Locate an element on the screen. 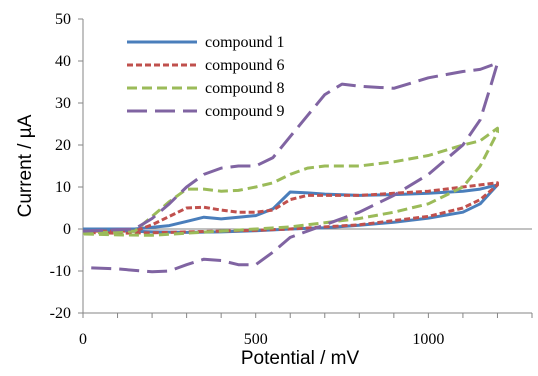 This screenshot has height=376, width=538. y-tick-label: 0 is located at coordinates (67, 229).